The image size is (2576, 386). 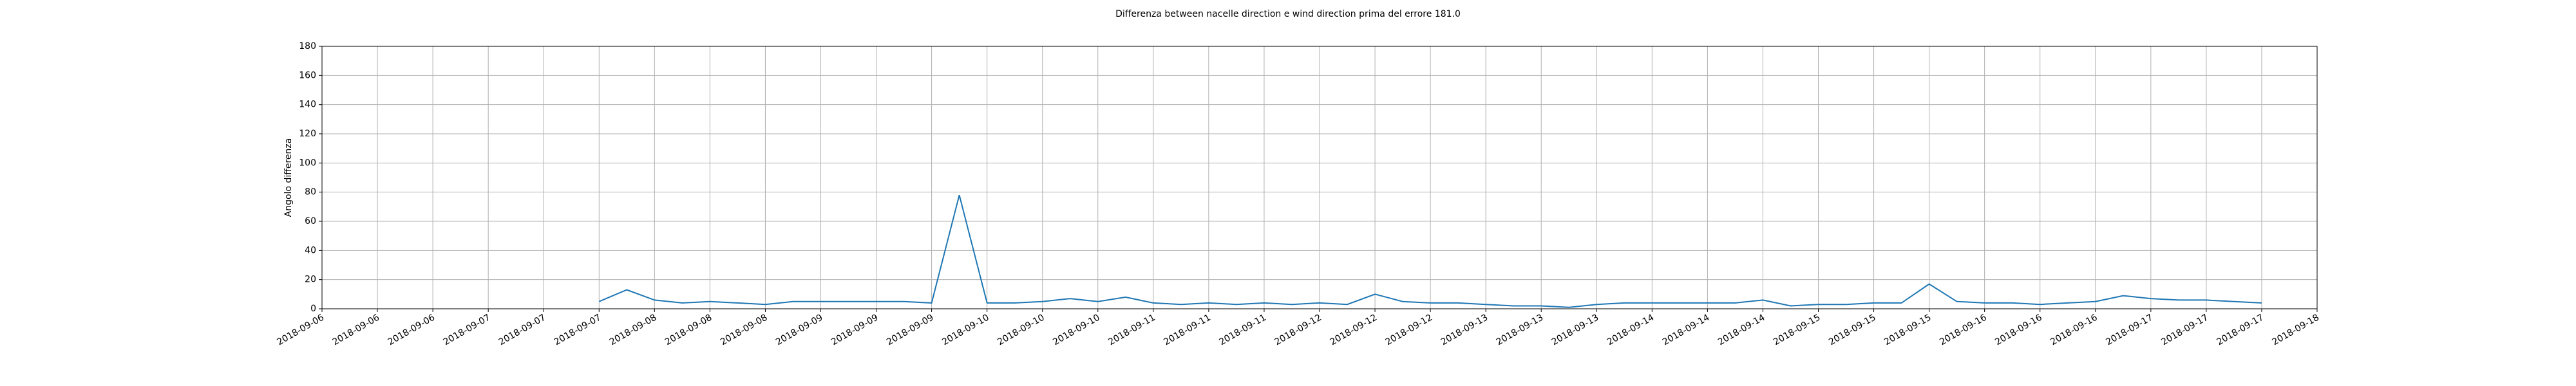 What do you see at coordinates (310, 250) in the screenshot?
I see `y-tick-label: 40` at bounding box center [310, 250].